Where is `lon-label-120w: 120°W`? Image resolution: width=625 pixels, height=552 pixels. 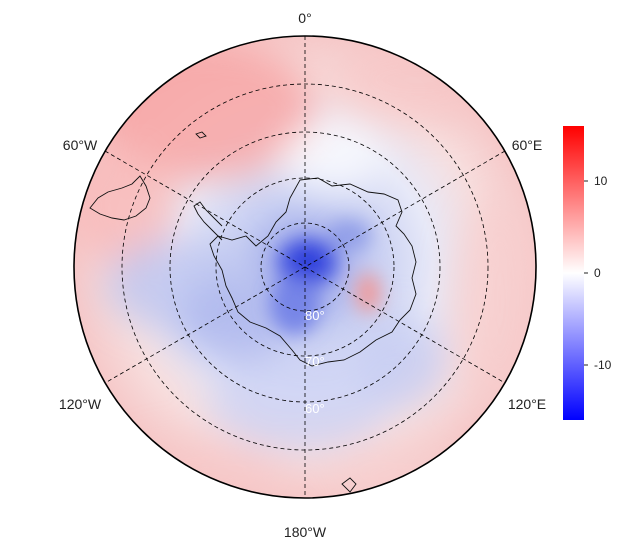 lon-label-120w: 120°W is located at coordinates (80, 404).